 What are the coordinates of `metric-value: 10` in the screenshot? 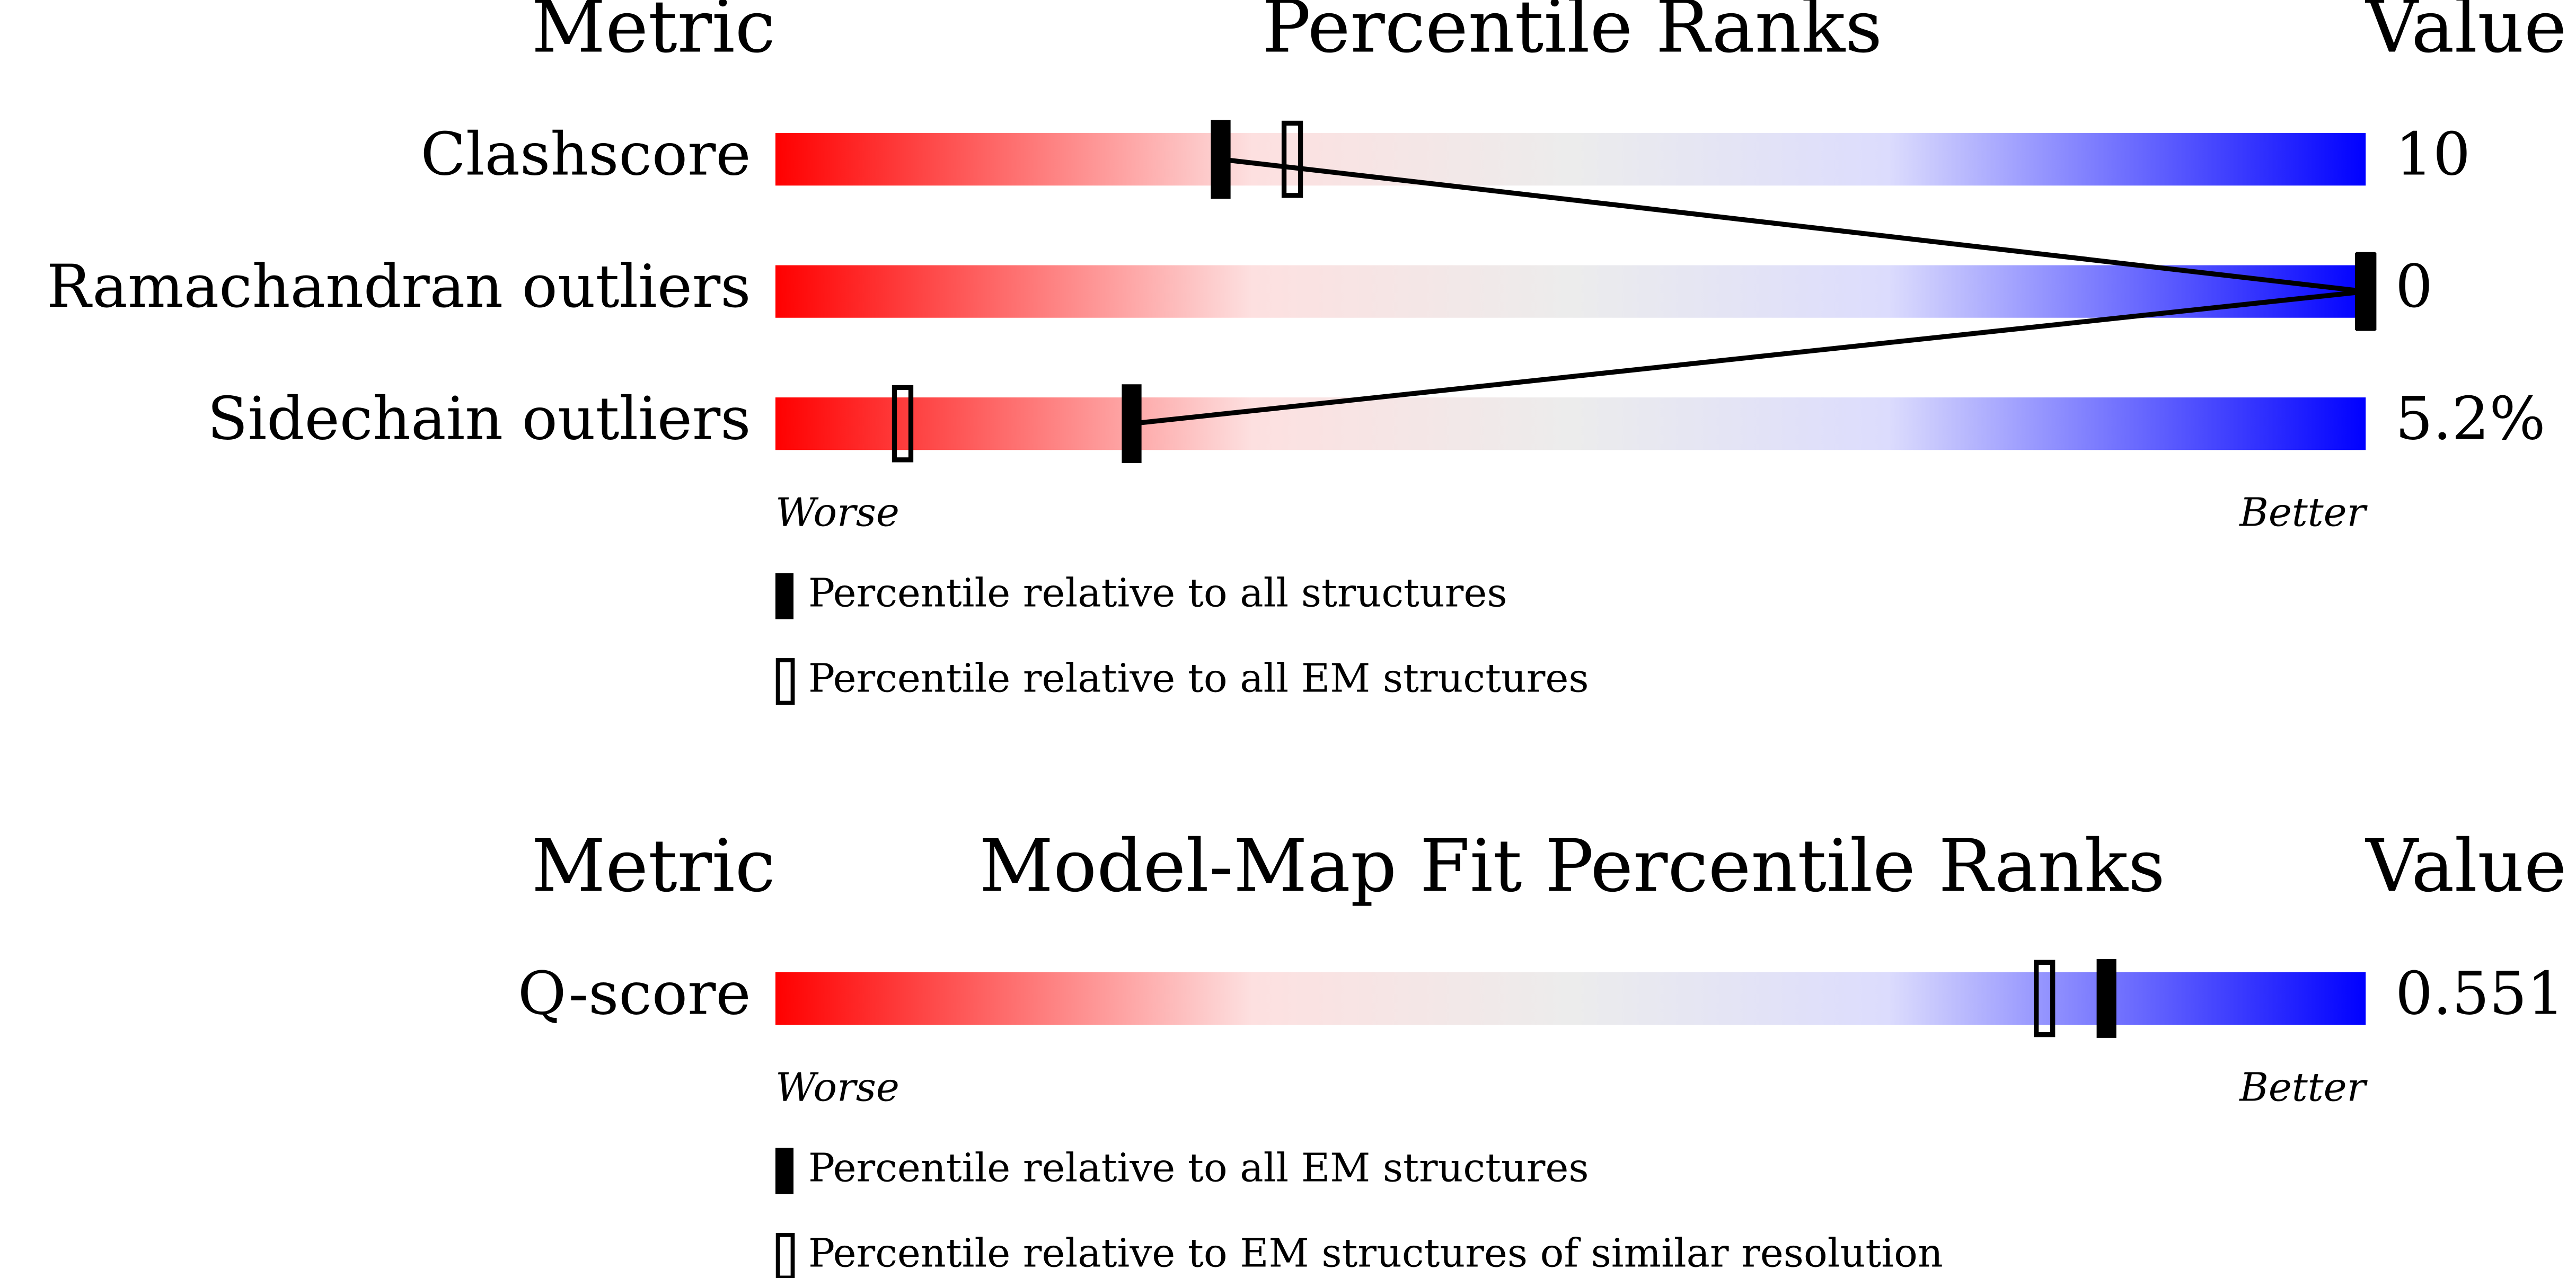 It's located at (2433, 154).